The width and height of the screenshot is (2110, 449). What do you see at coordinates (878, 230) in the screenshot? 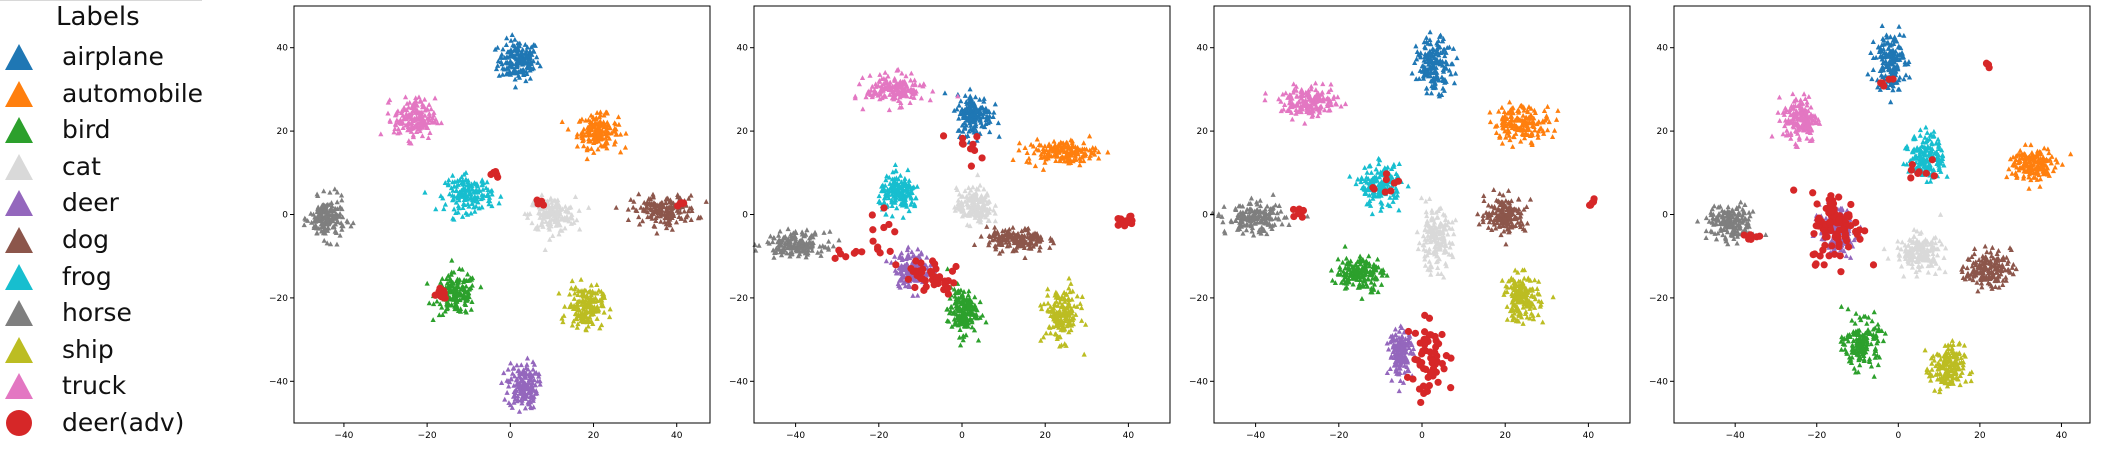
I see `cluster-deer-adv` at bounding box center [878, 230].